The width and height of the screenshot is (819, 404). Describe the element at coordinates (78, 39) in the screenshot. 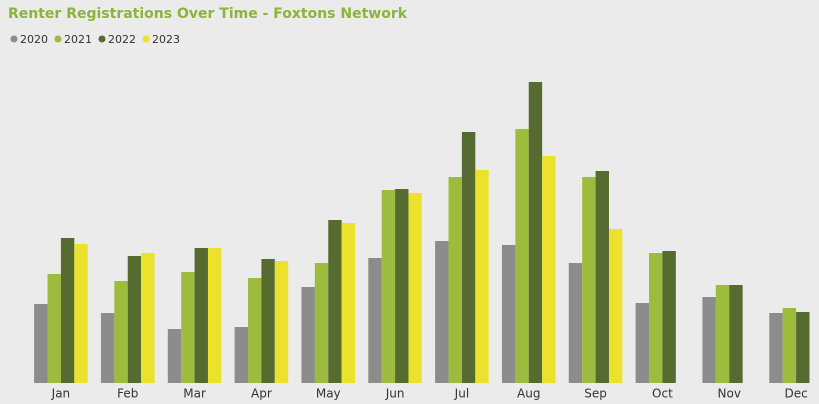

I see `legend-label: 2021` at that location.